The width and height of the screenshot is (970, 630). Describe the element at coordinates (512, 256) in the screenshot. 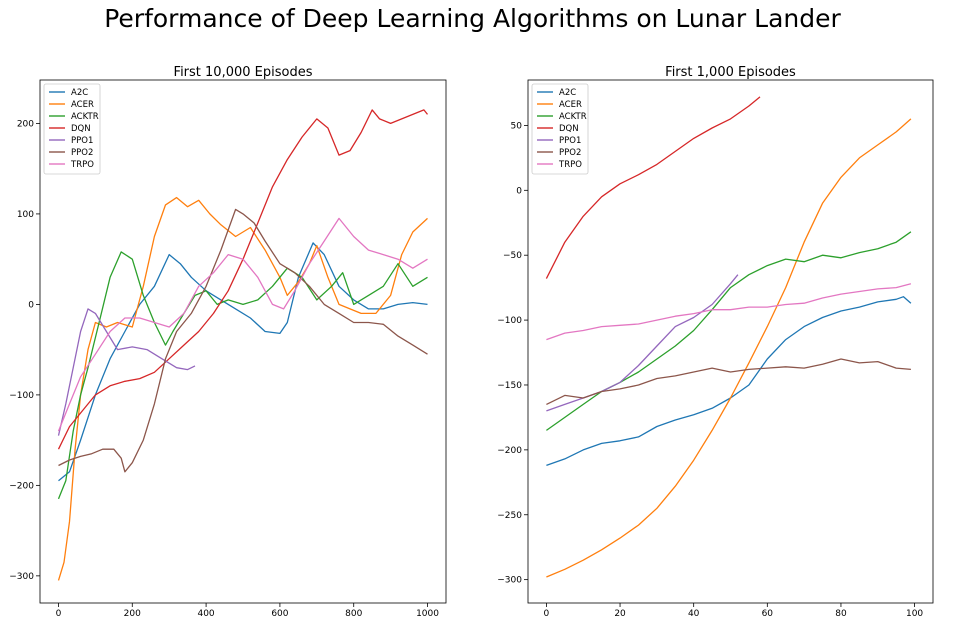

I see `y-tick-label: −50` at that location.